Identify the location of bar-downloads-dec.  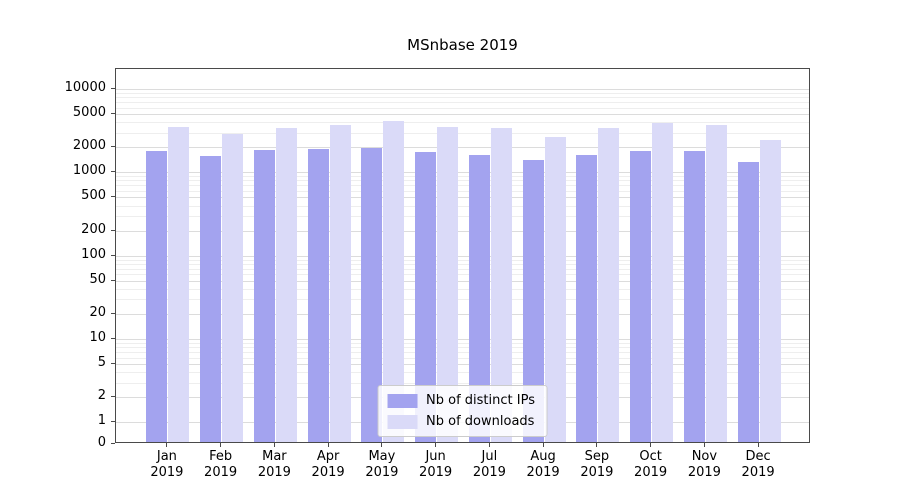
(770, 291).